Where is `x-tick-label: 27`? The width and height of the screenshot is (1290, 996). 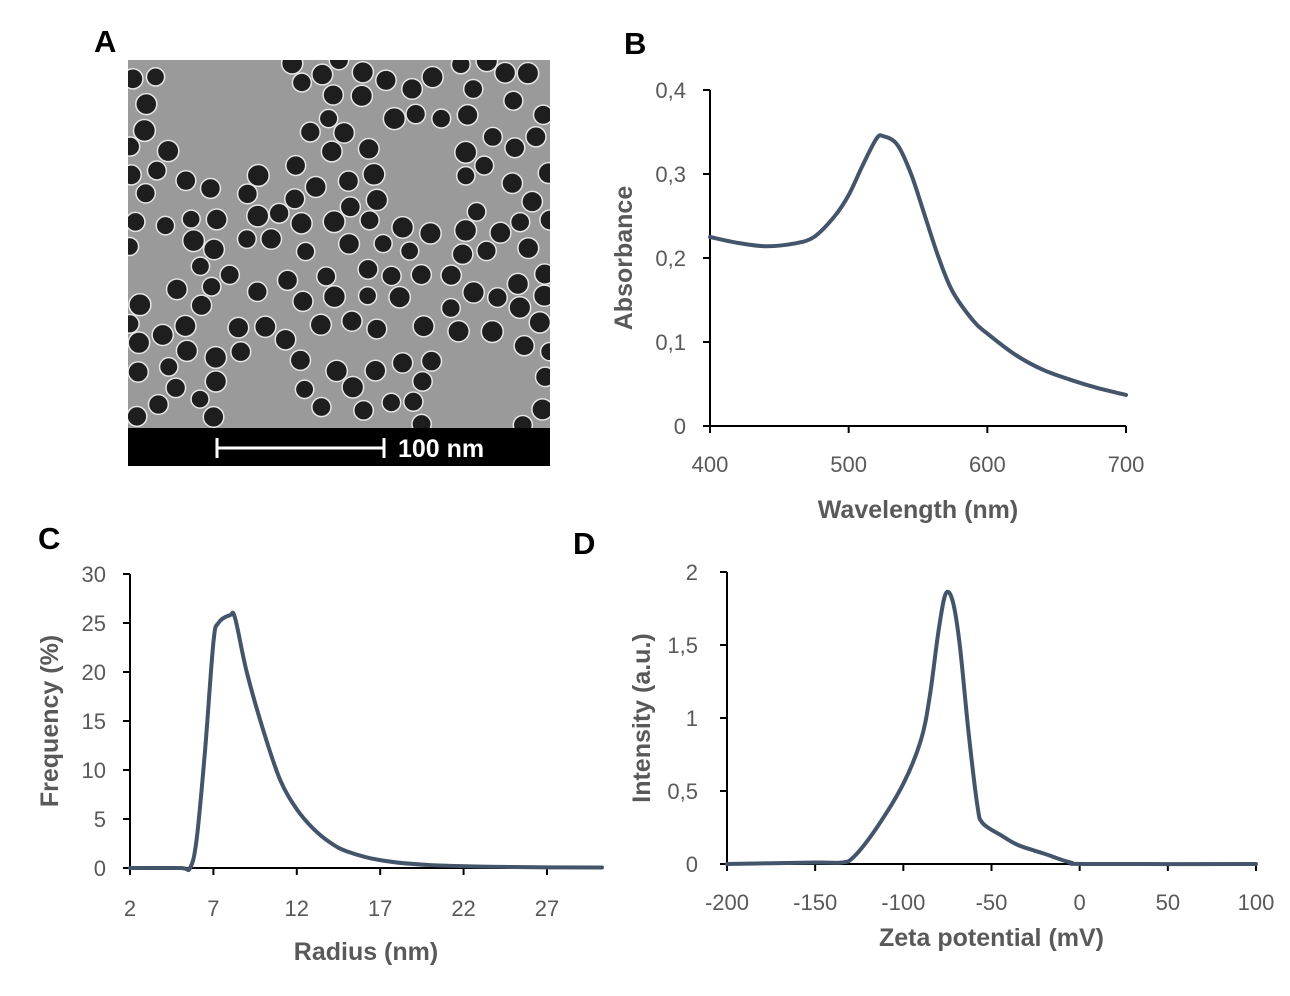 x-tick-label: 27 is located at coordinates (547, 908).